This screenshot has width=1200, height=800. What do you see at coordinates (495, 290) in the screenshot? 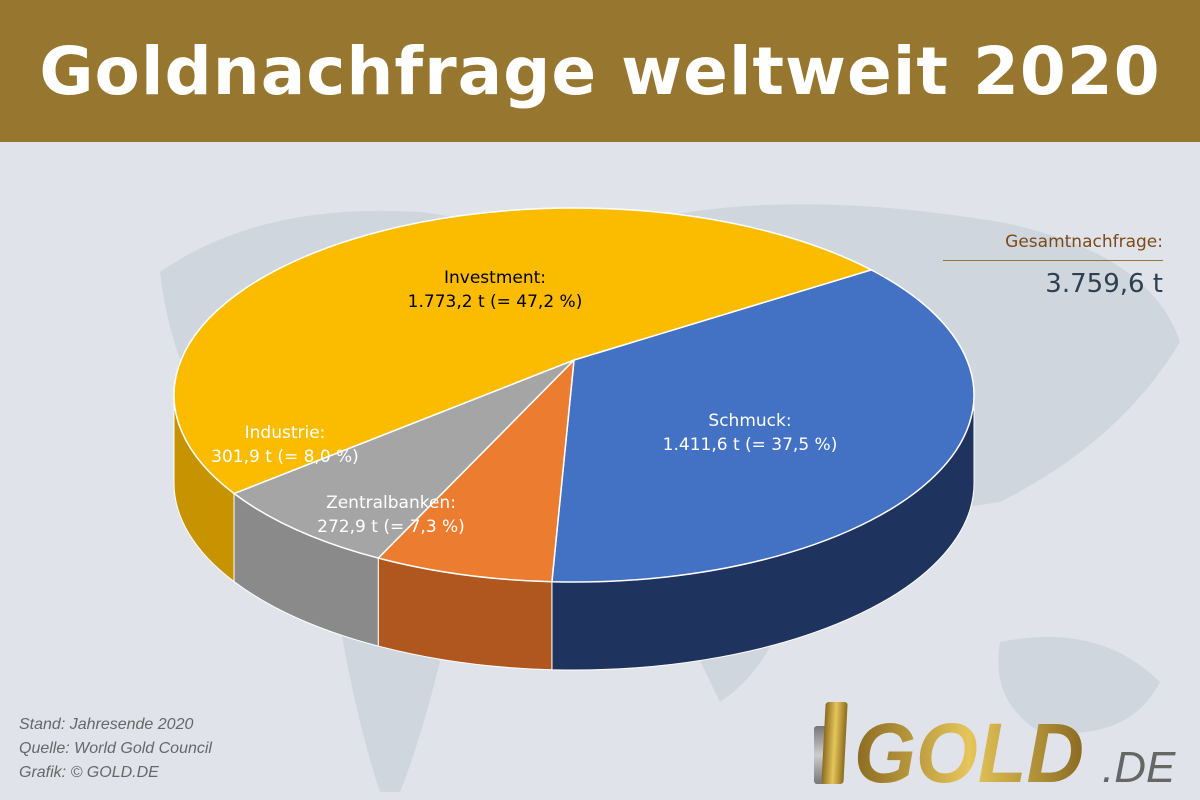
I see `data-label-investment: Investment: 1.773,2 t (= 47,2 %)` at bounding box center [495, 290].